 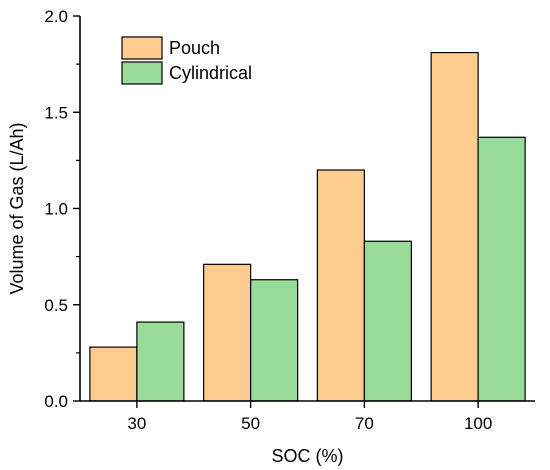 I want to click on y-axis-title: Volume of Gas (L/Ah), so click(x=17, y=208).